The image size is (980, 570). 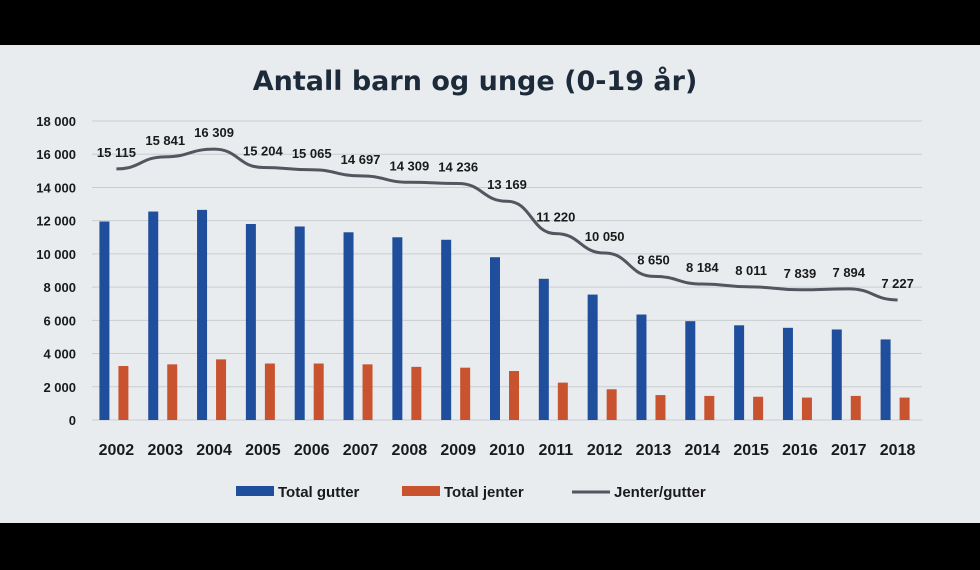 What do you see at coordinates (361, 159) in the screenshot?
I see `line-data-label: 14 697` at bounding box center [361, 159].